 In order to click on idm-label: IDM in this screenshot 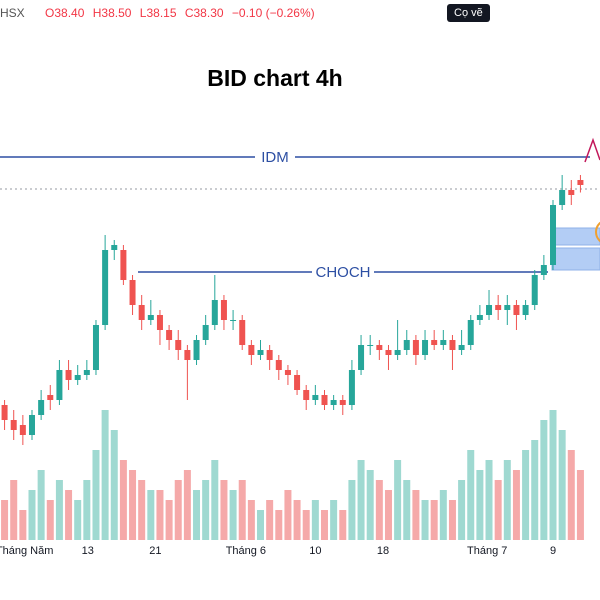, I will do `click(275, 157)`.